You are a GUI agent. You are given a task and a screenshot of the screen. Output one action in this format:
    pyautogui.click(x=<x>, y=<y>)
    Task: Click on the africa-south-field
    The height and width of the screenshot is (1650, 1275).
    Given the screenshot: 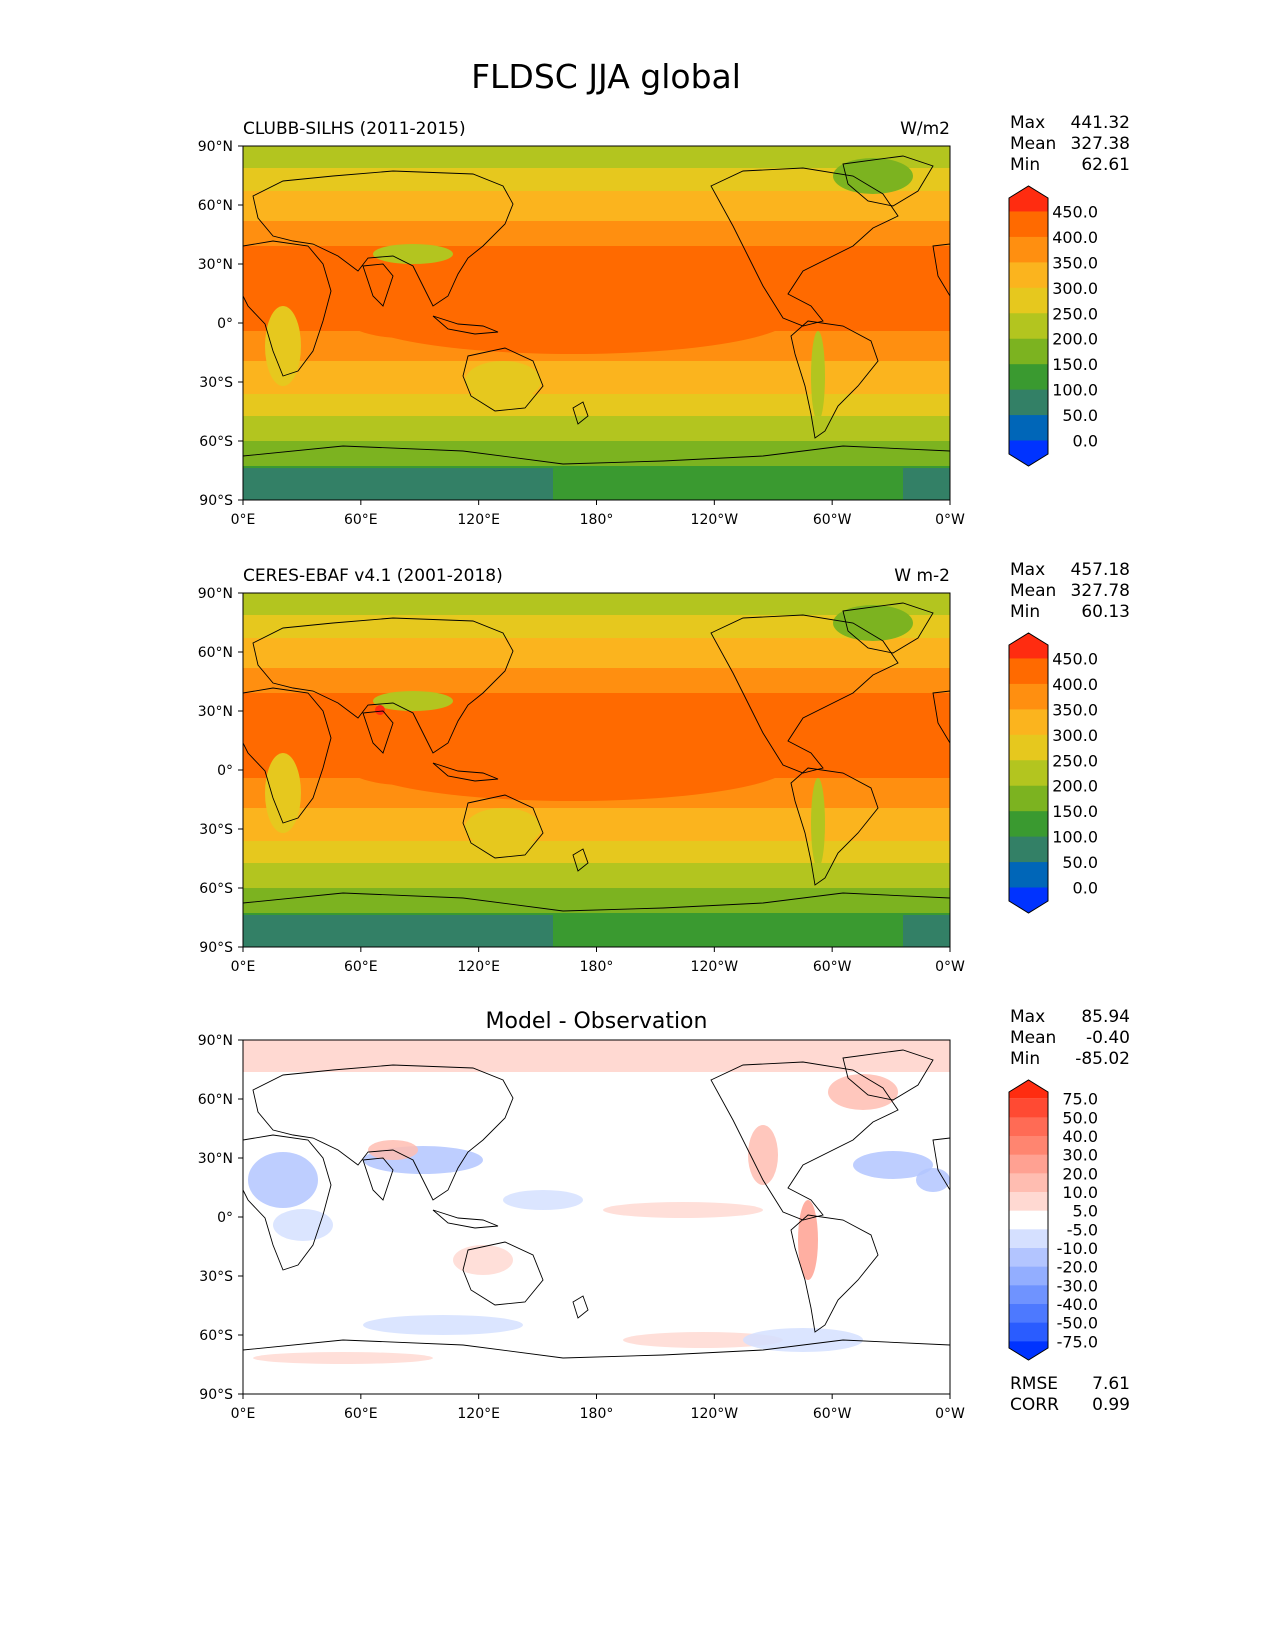 What is the action you would take?
    pyautogui.click(x=283, y=793)
    